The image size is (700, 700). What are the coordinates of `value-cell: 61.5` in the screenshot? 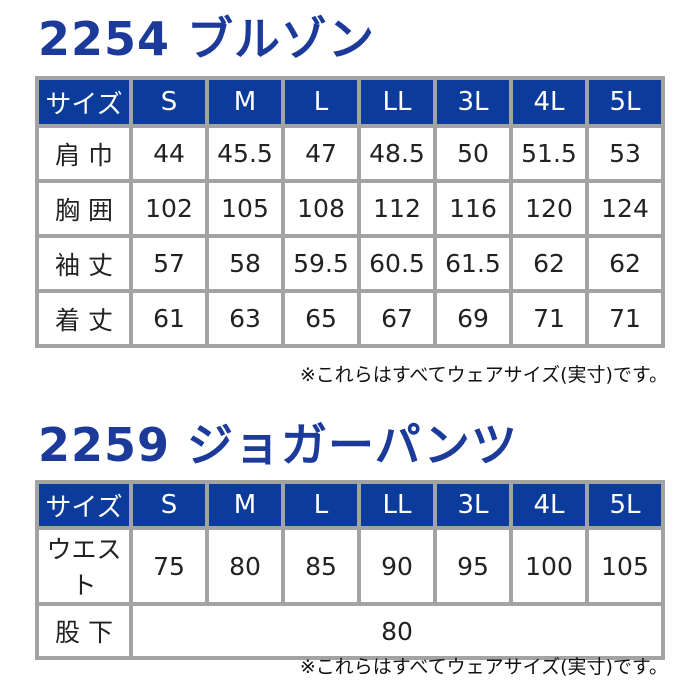 It's located at (473, 263).